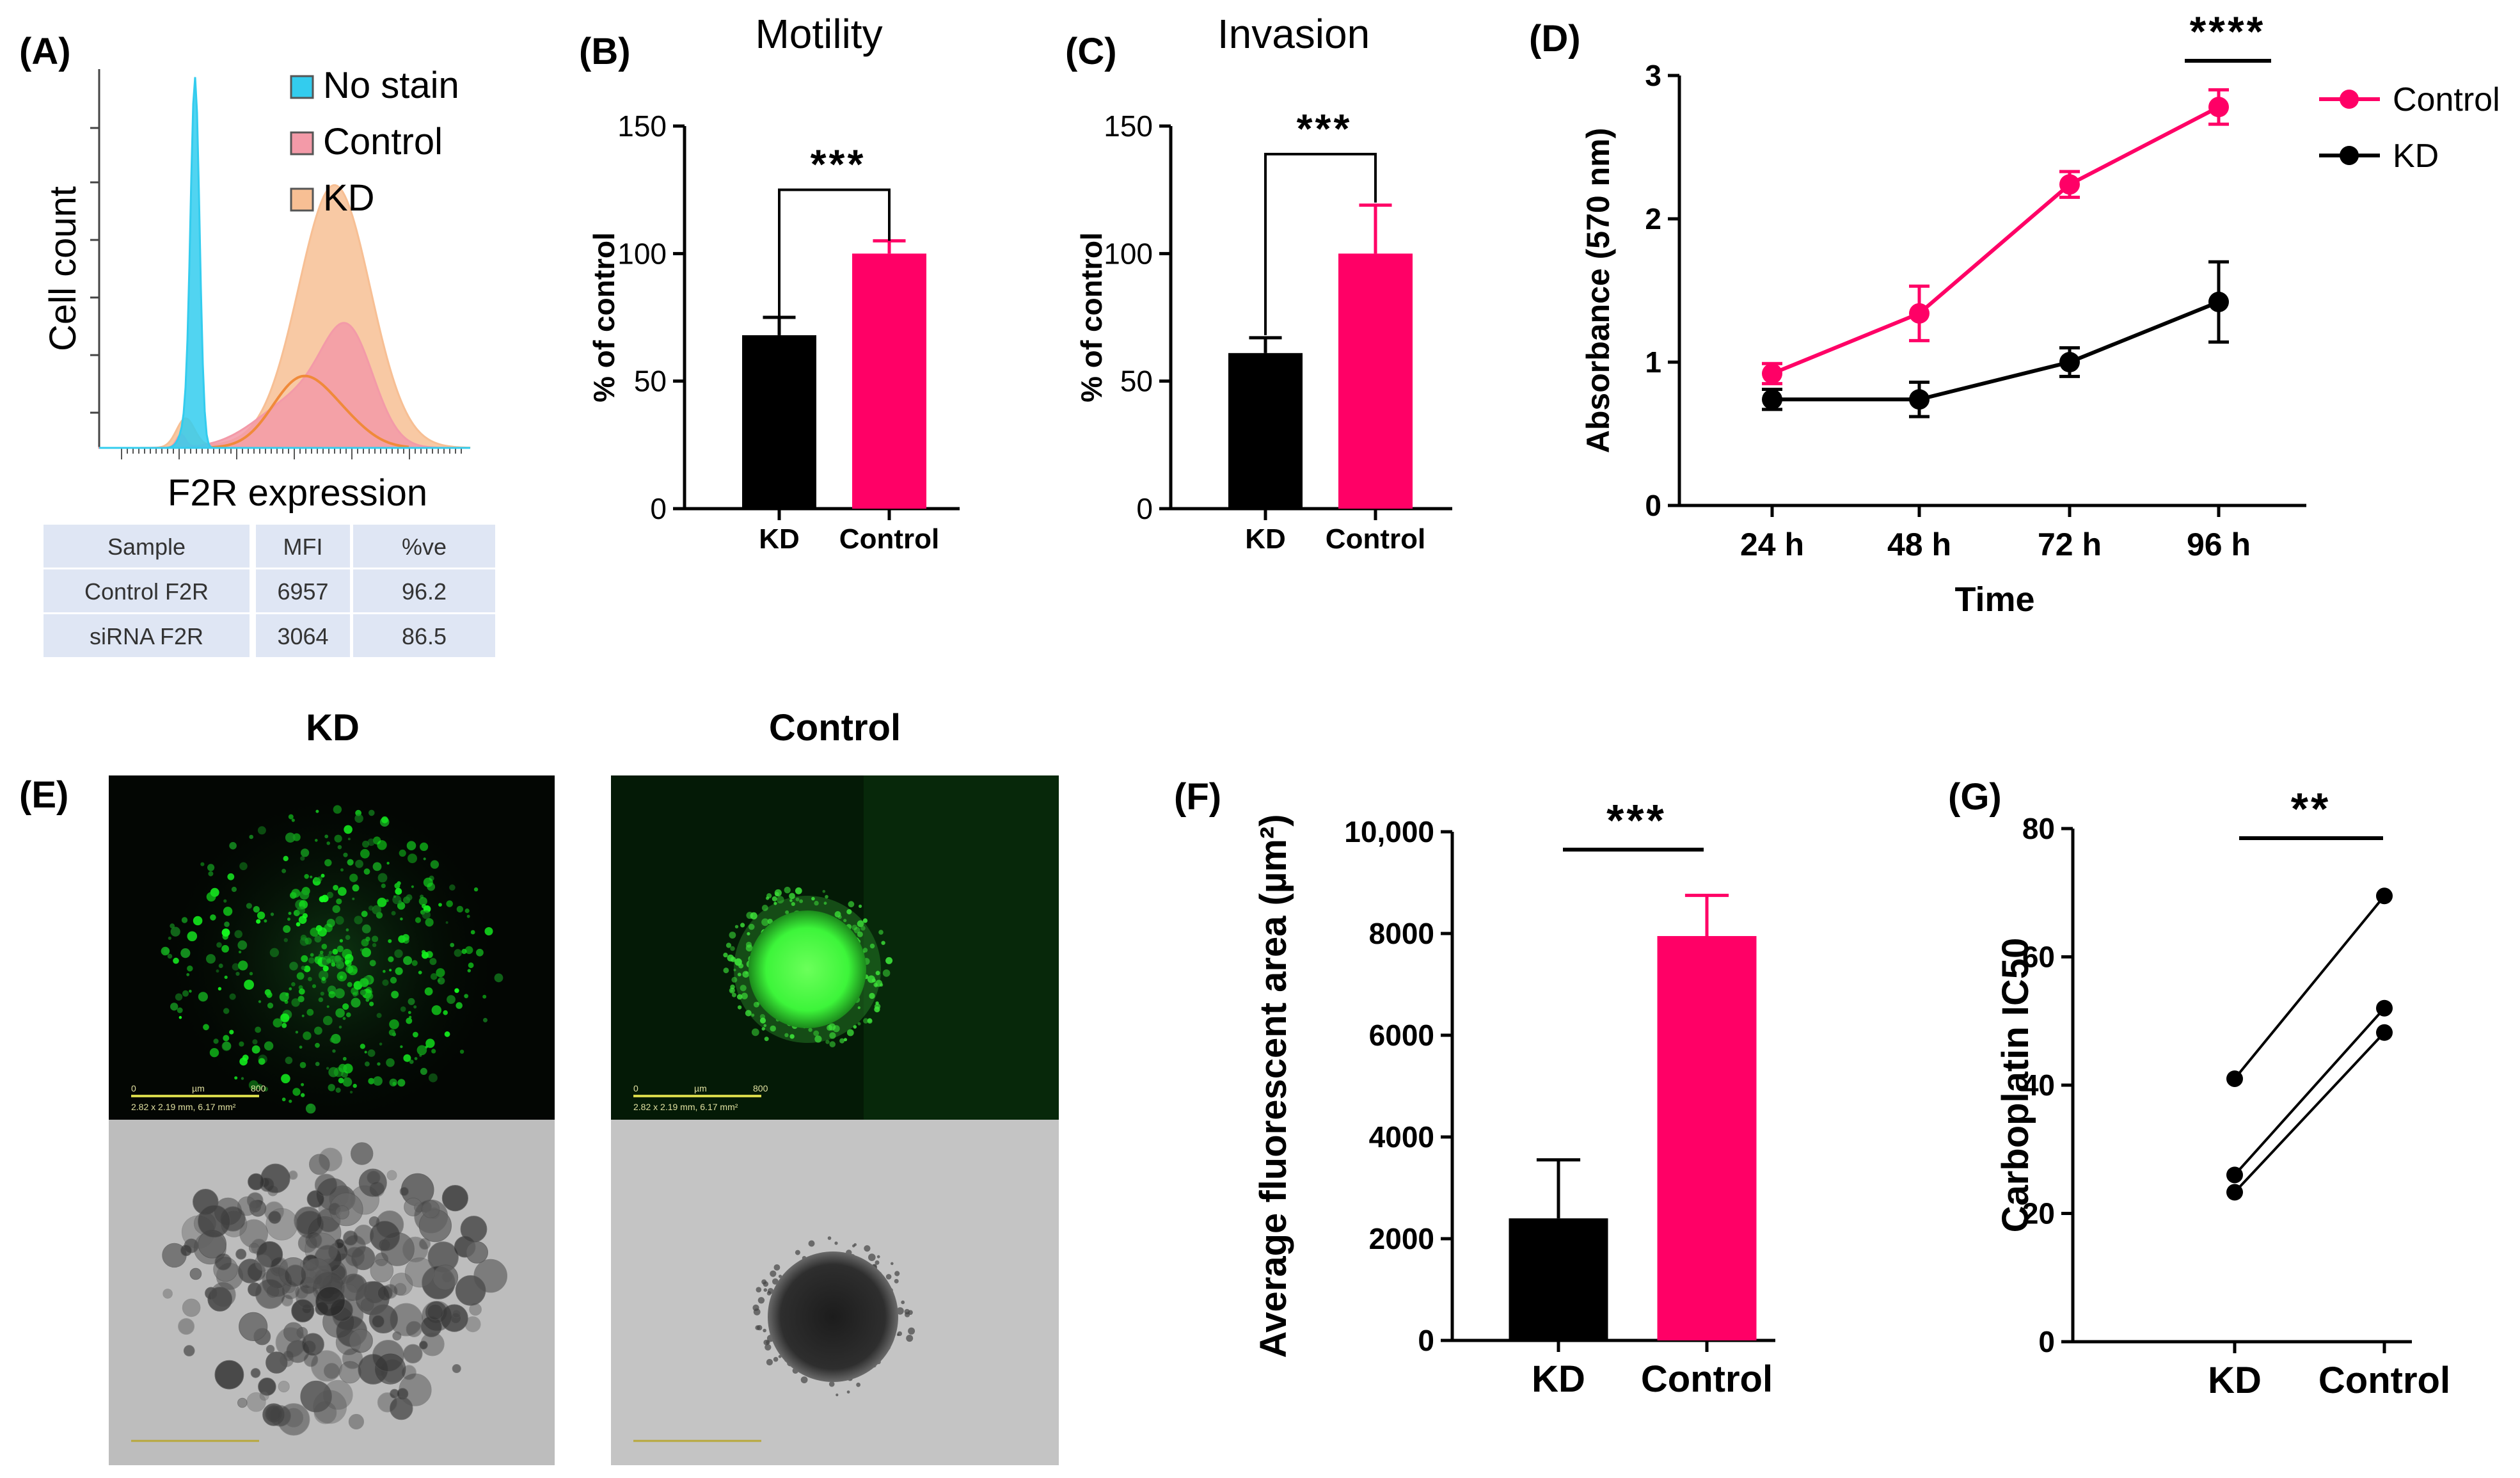 This screenshot has height=1478, width=2520. Describe the element at coordinates (297, 493) in the screenshot. I see `panel-a-xlabel: F2R expression` at that location.